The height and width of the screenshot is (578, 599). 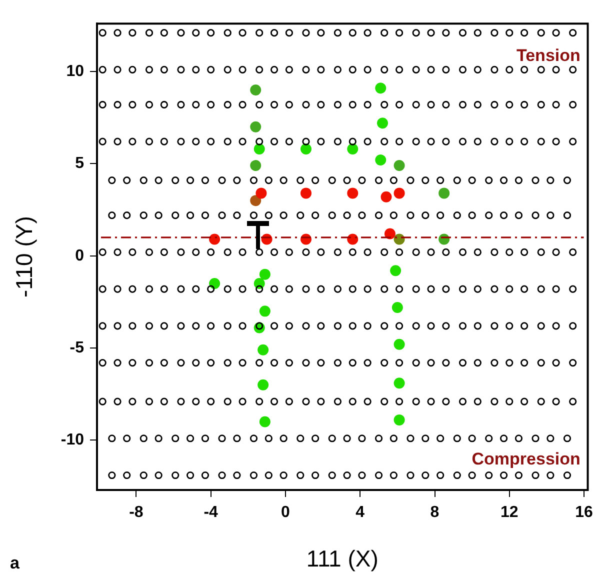 I want to click on x-tick-label: 0, so click(x=285, y=513).